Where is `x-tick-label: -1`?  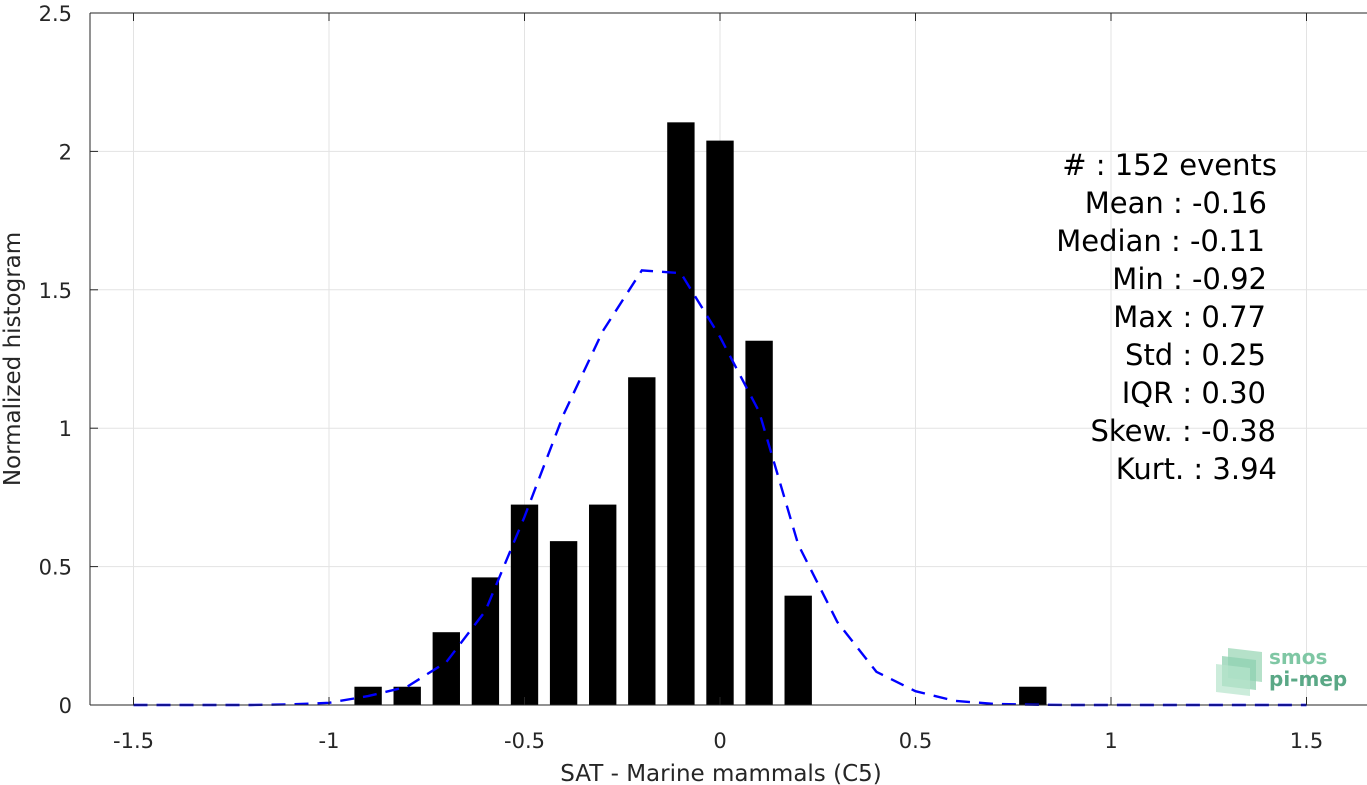
x-tick-label: -1 is located at coordinates (329, 741).